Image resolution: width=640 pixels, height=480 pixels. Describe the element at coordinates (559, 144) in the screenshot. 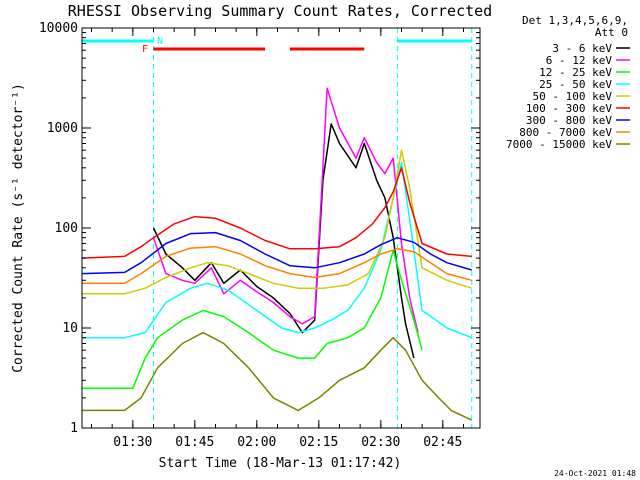

I see `legend-label-8: 7000 - 15000 keV` at that location.